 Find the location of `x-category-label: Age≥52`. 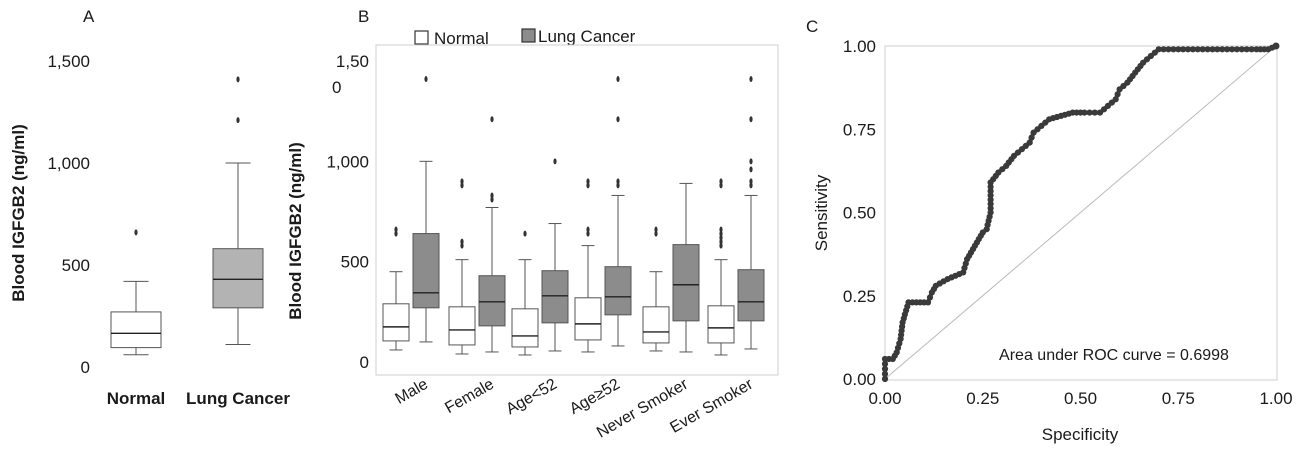

x-category-label: Age≥52 is located at coordinates (595, 397).